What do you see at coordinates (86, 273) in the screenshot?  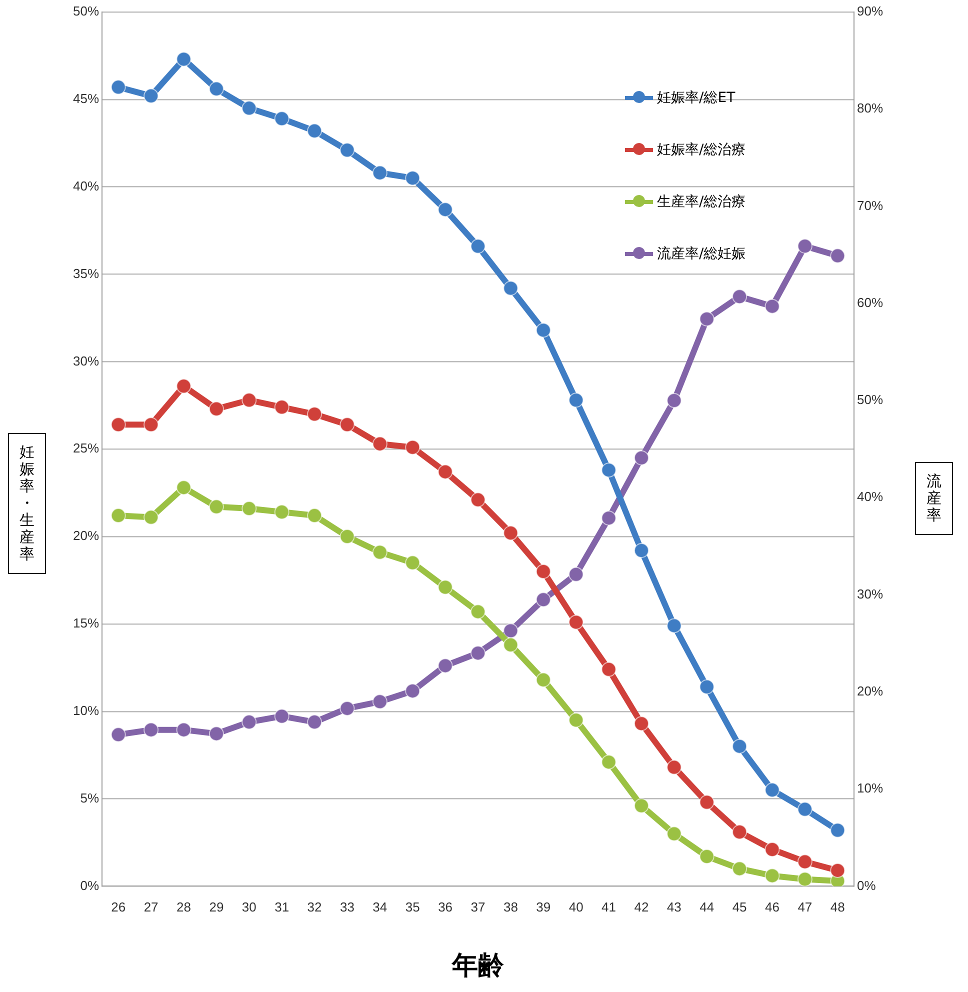 I see `y-tick-label: 35%` at bounding box center [86, 273].